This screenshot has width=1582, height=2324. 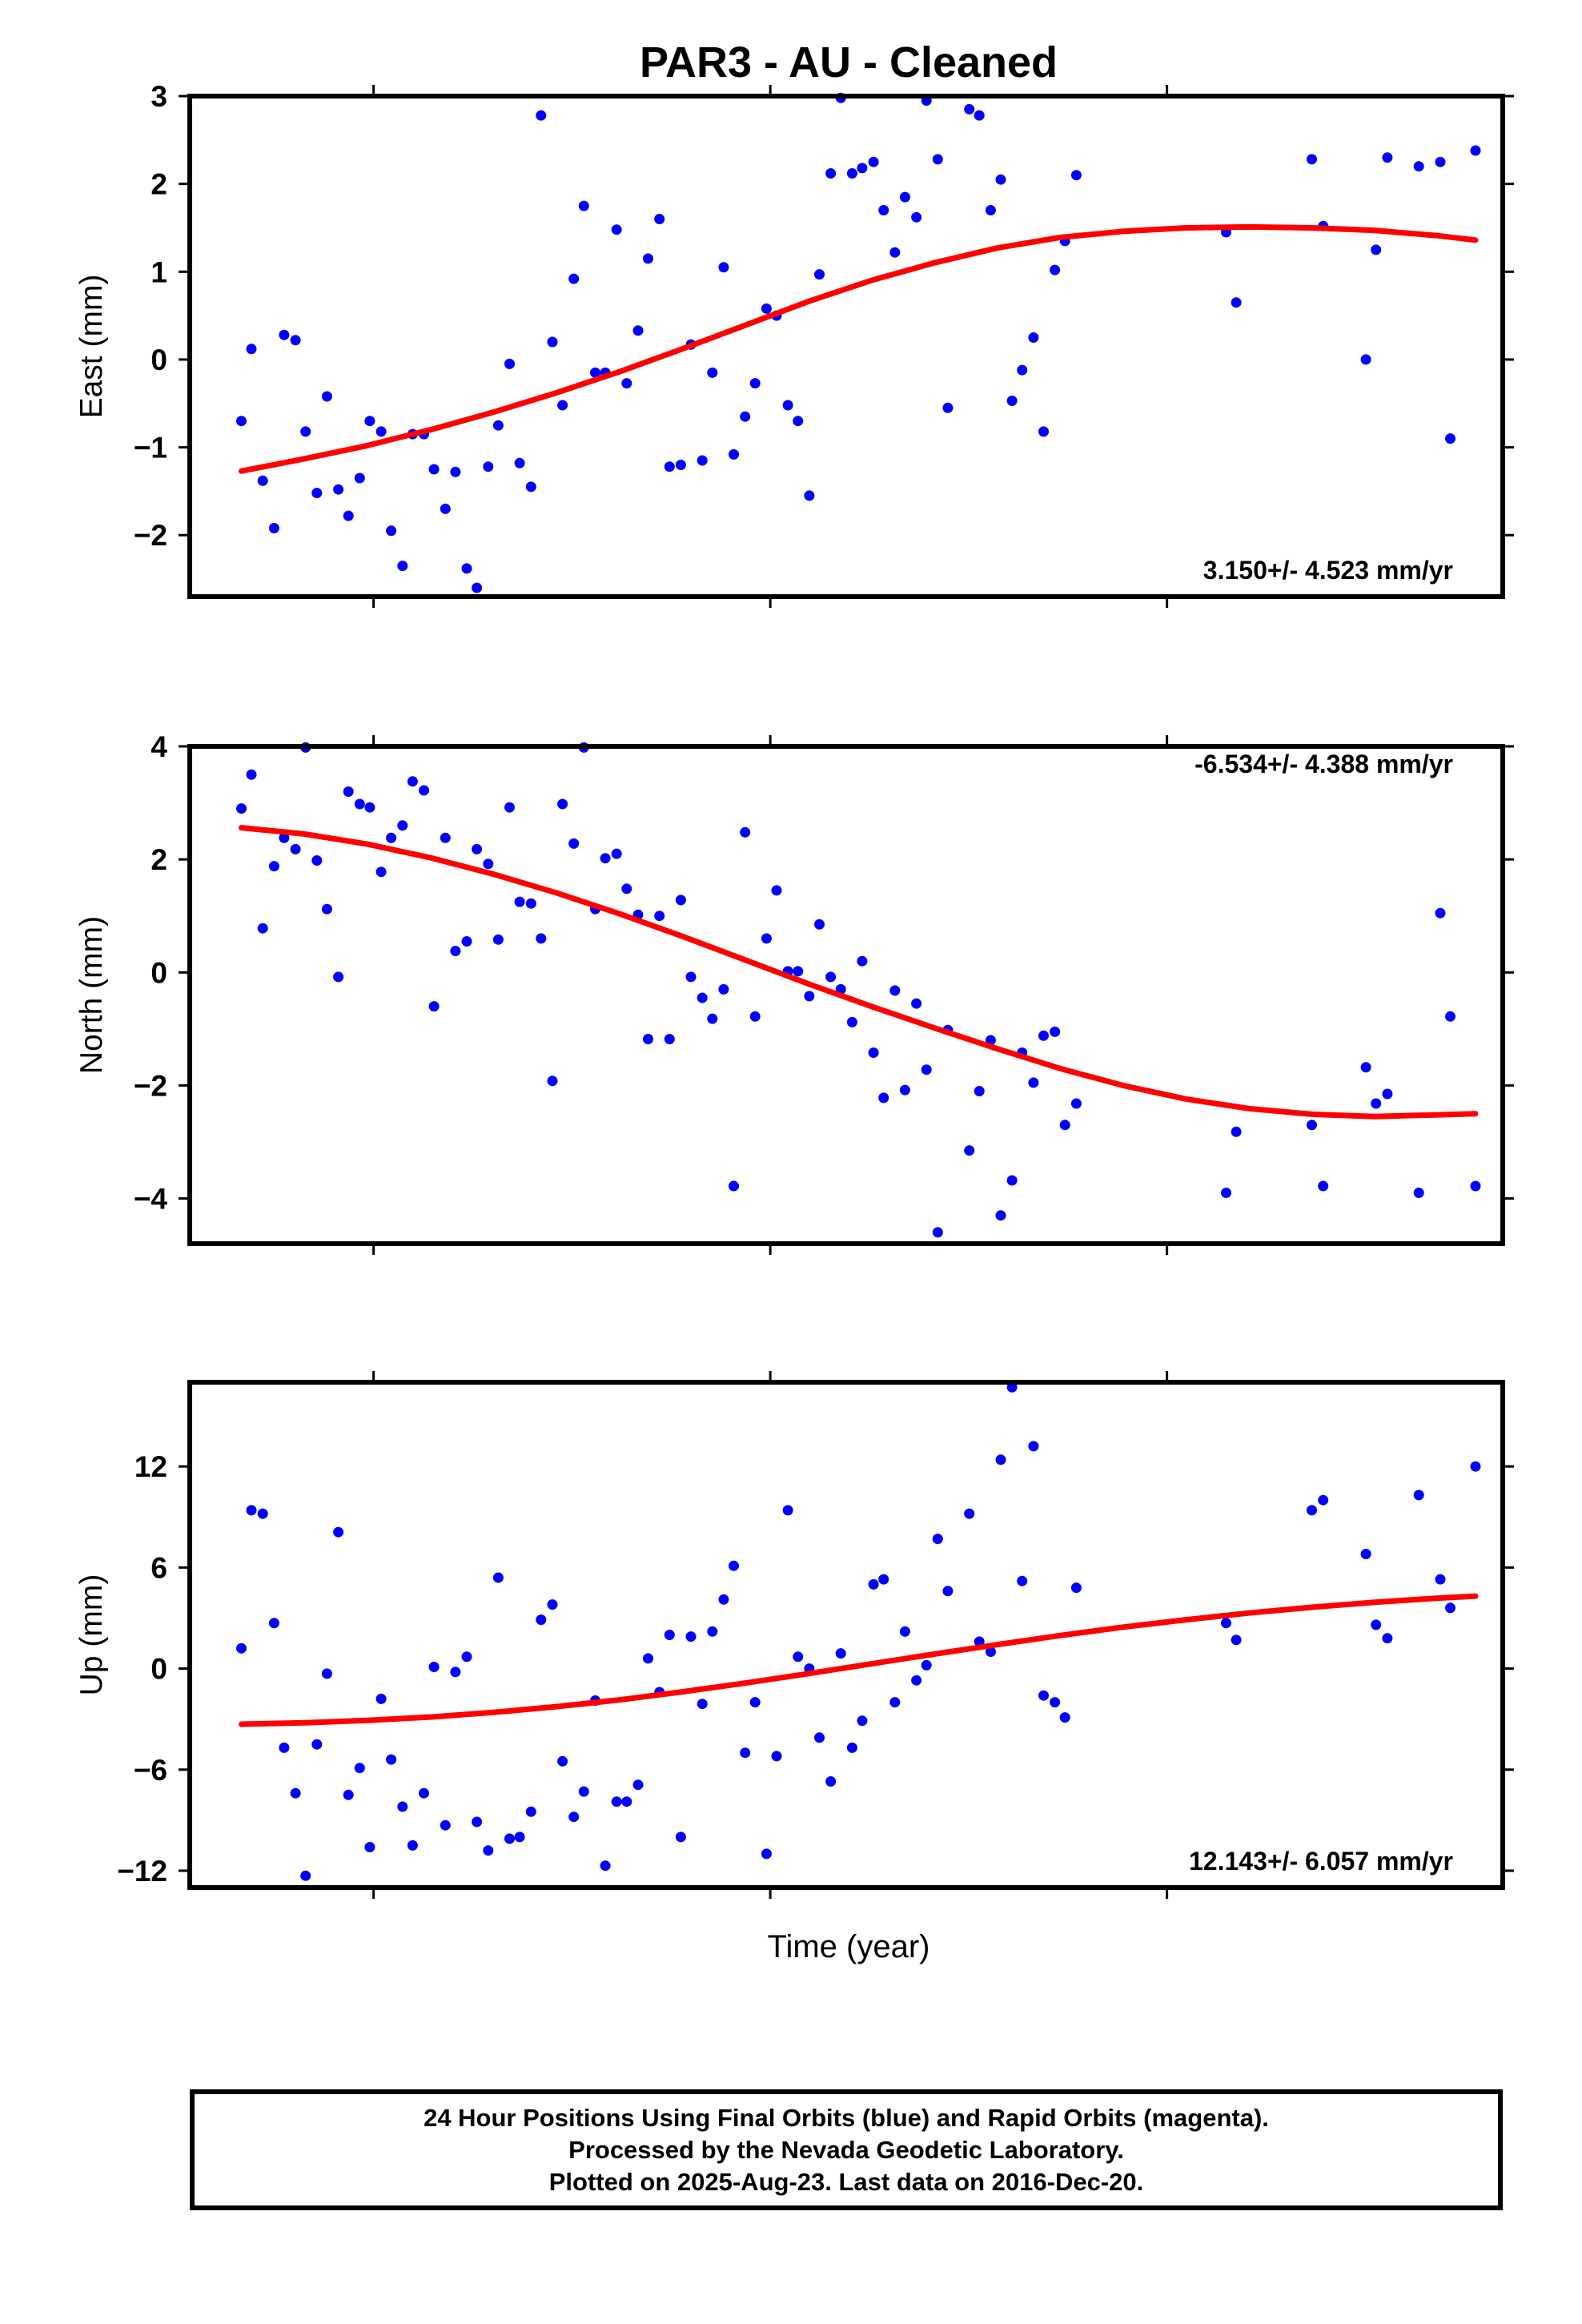 What do you see at coordinates (151, 1770) in the screenshot?
I see `y-tick-label-1: −6` at bounding box center [151, 1770].